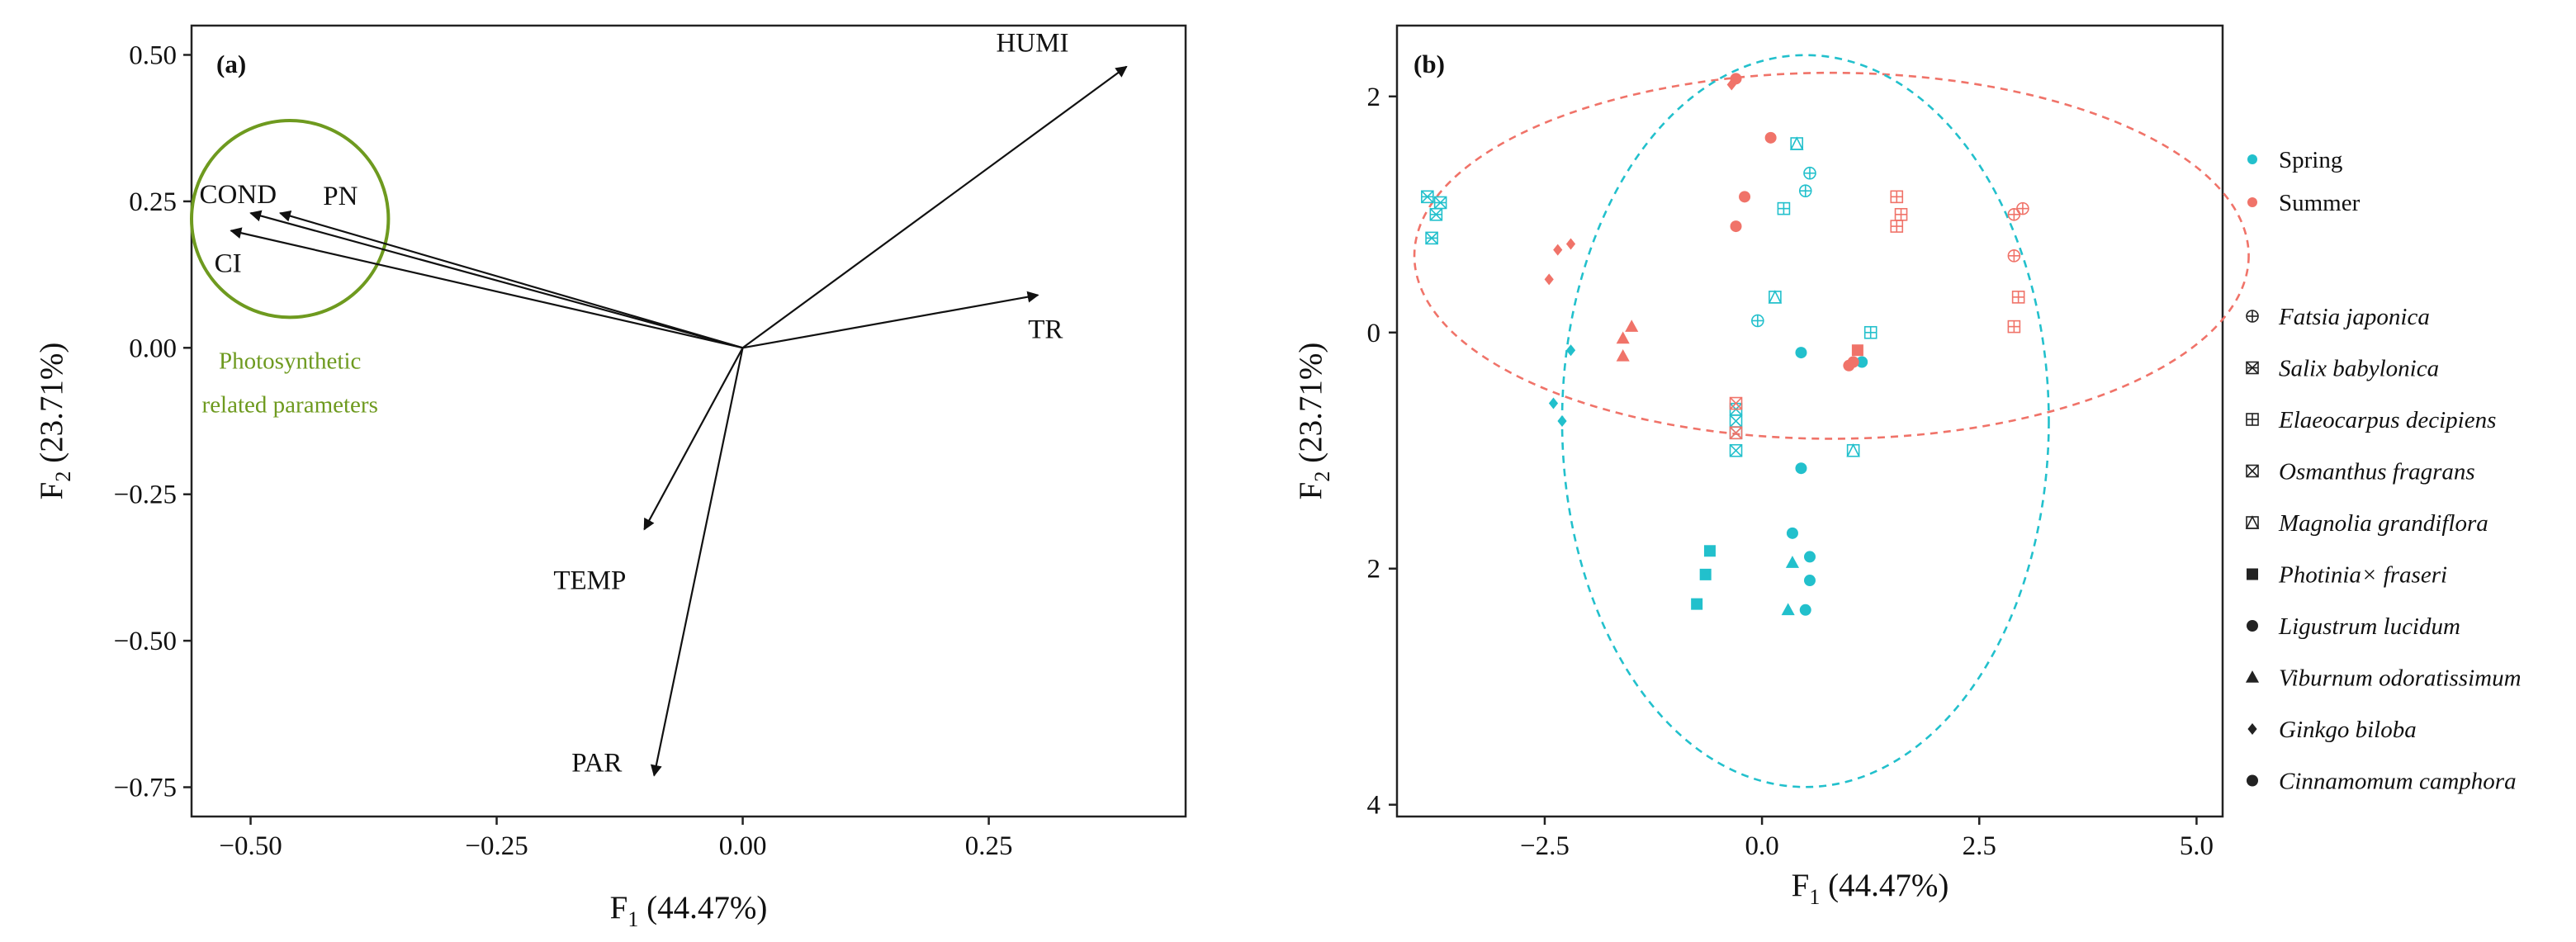 Image resolution: width=2576 pixels, height=942 pixels. I want to click on vector-label-ci: CI, so click(228, 263).